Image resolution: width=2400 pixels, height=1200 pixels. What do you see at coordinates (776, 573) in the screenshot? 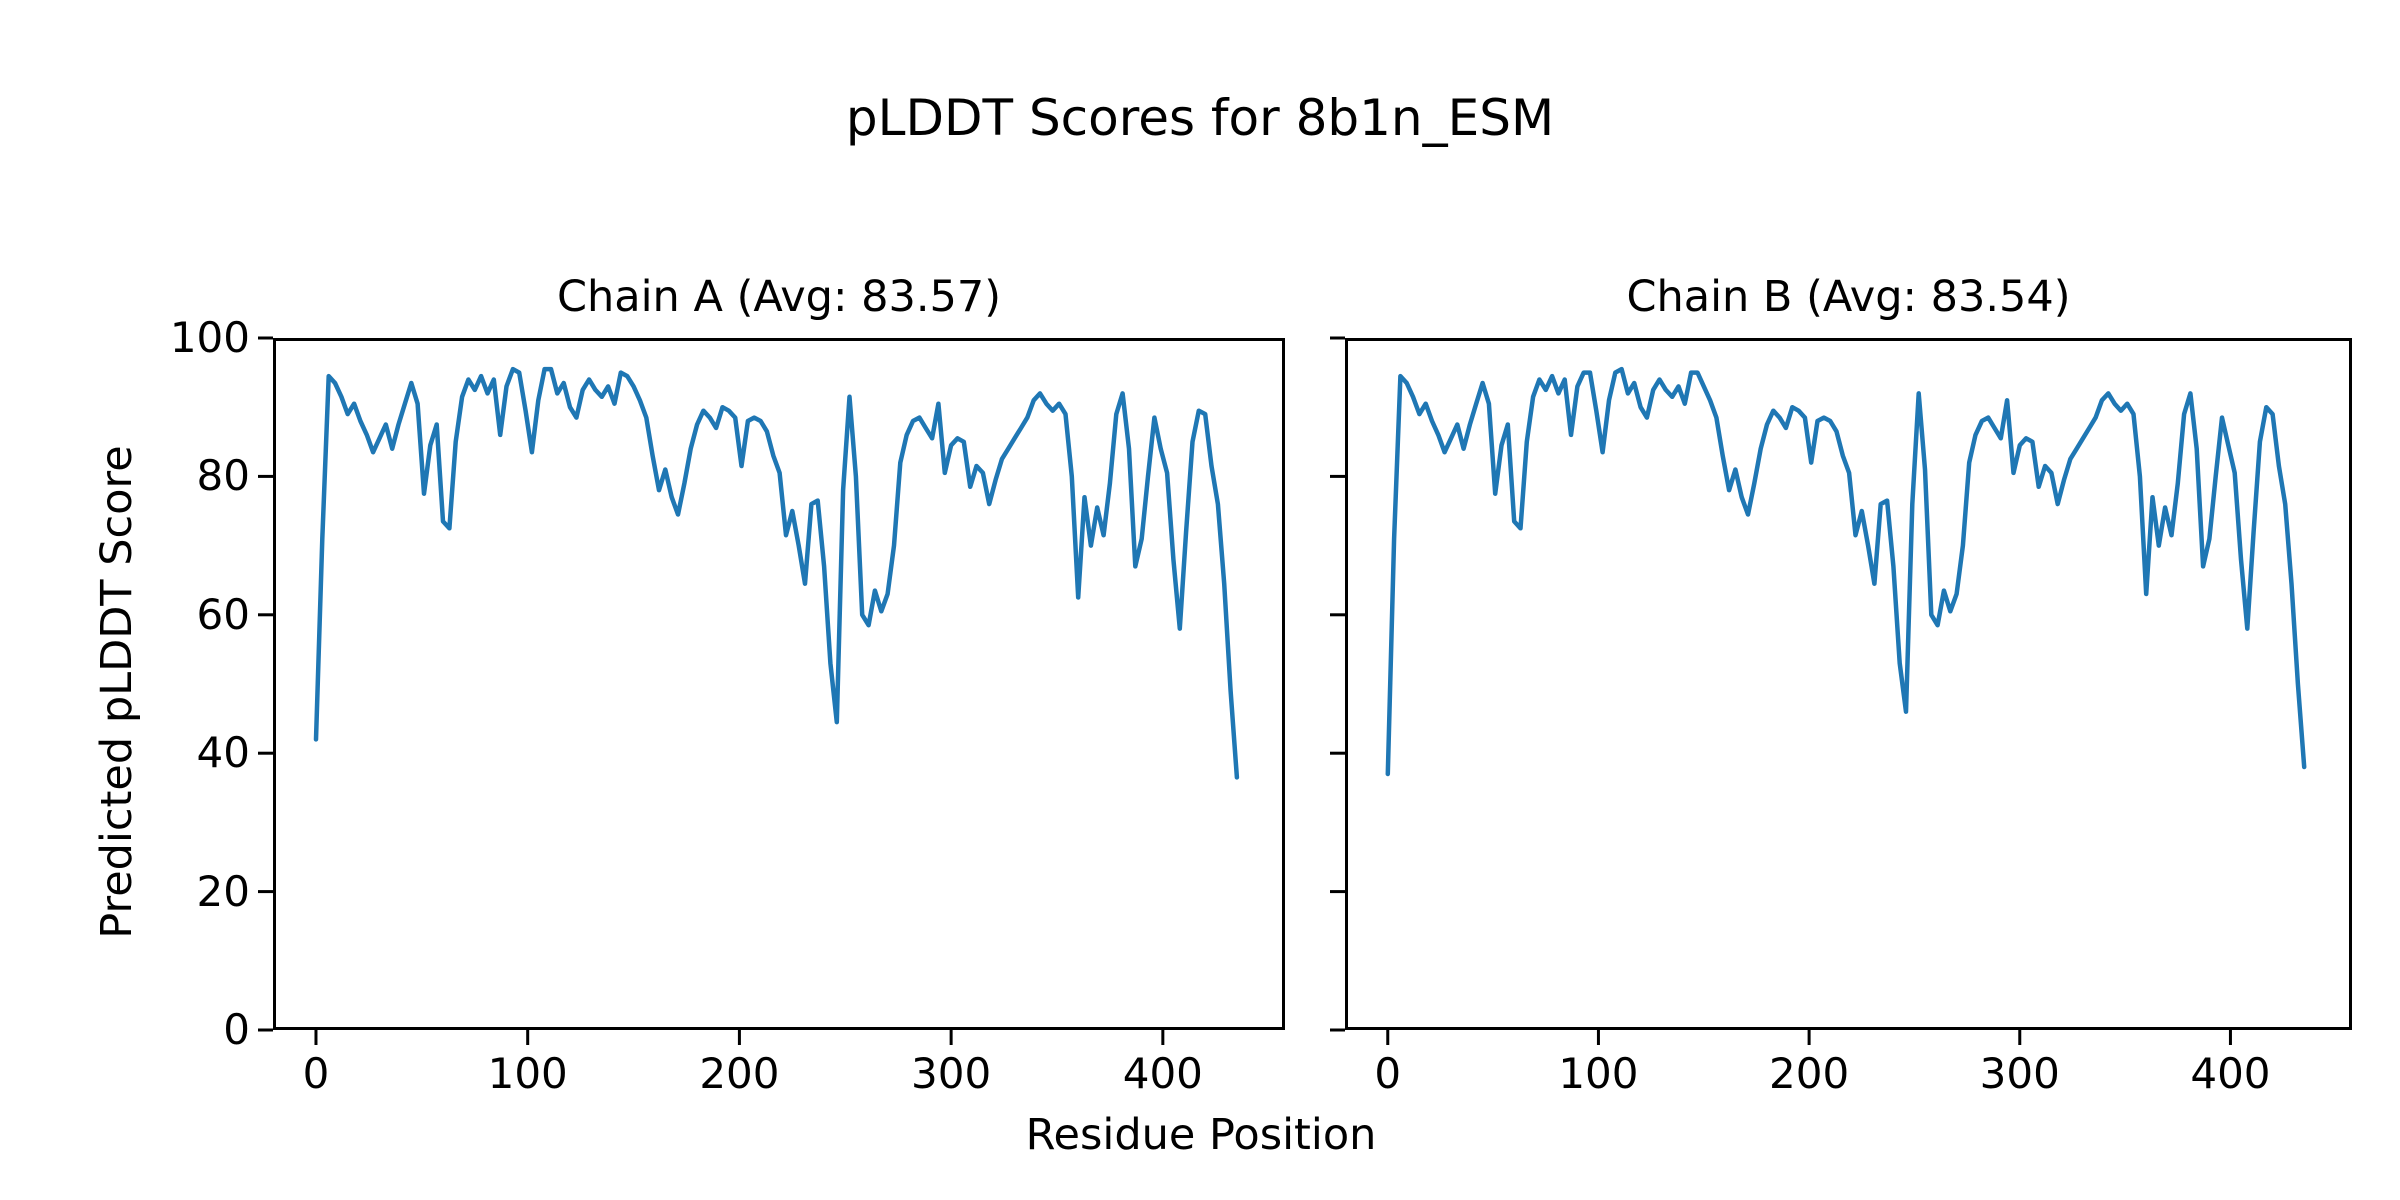
I see `chain-a-line` at bounding box center [776, 573].